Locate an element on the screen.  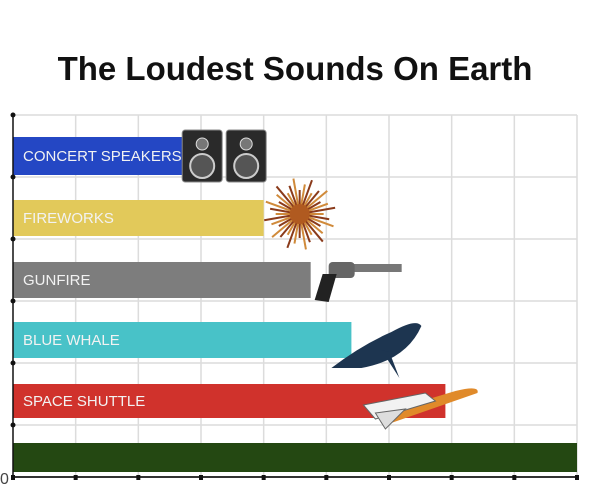
fireworks-icon is located at coordinates (300, 214).